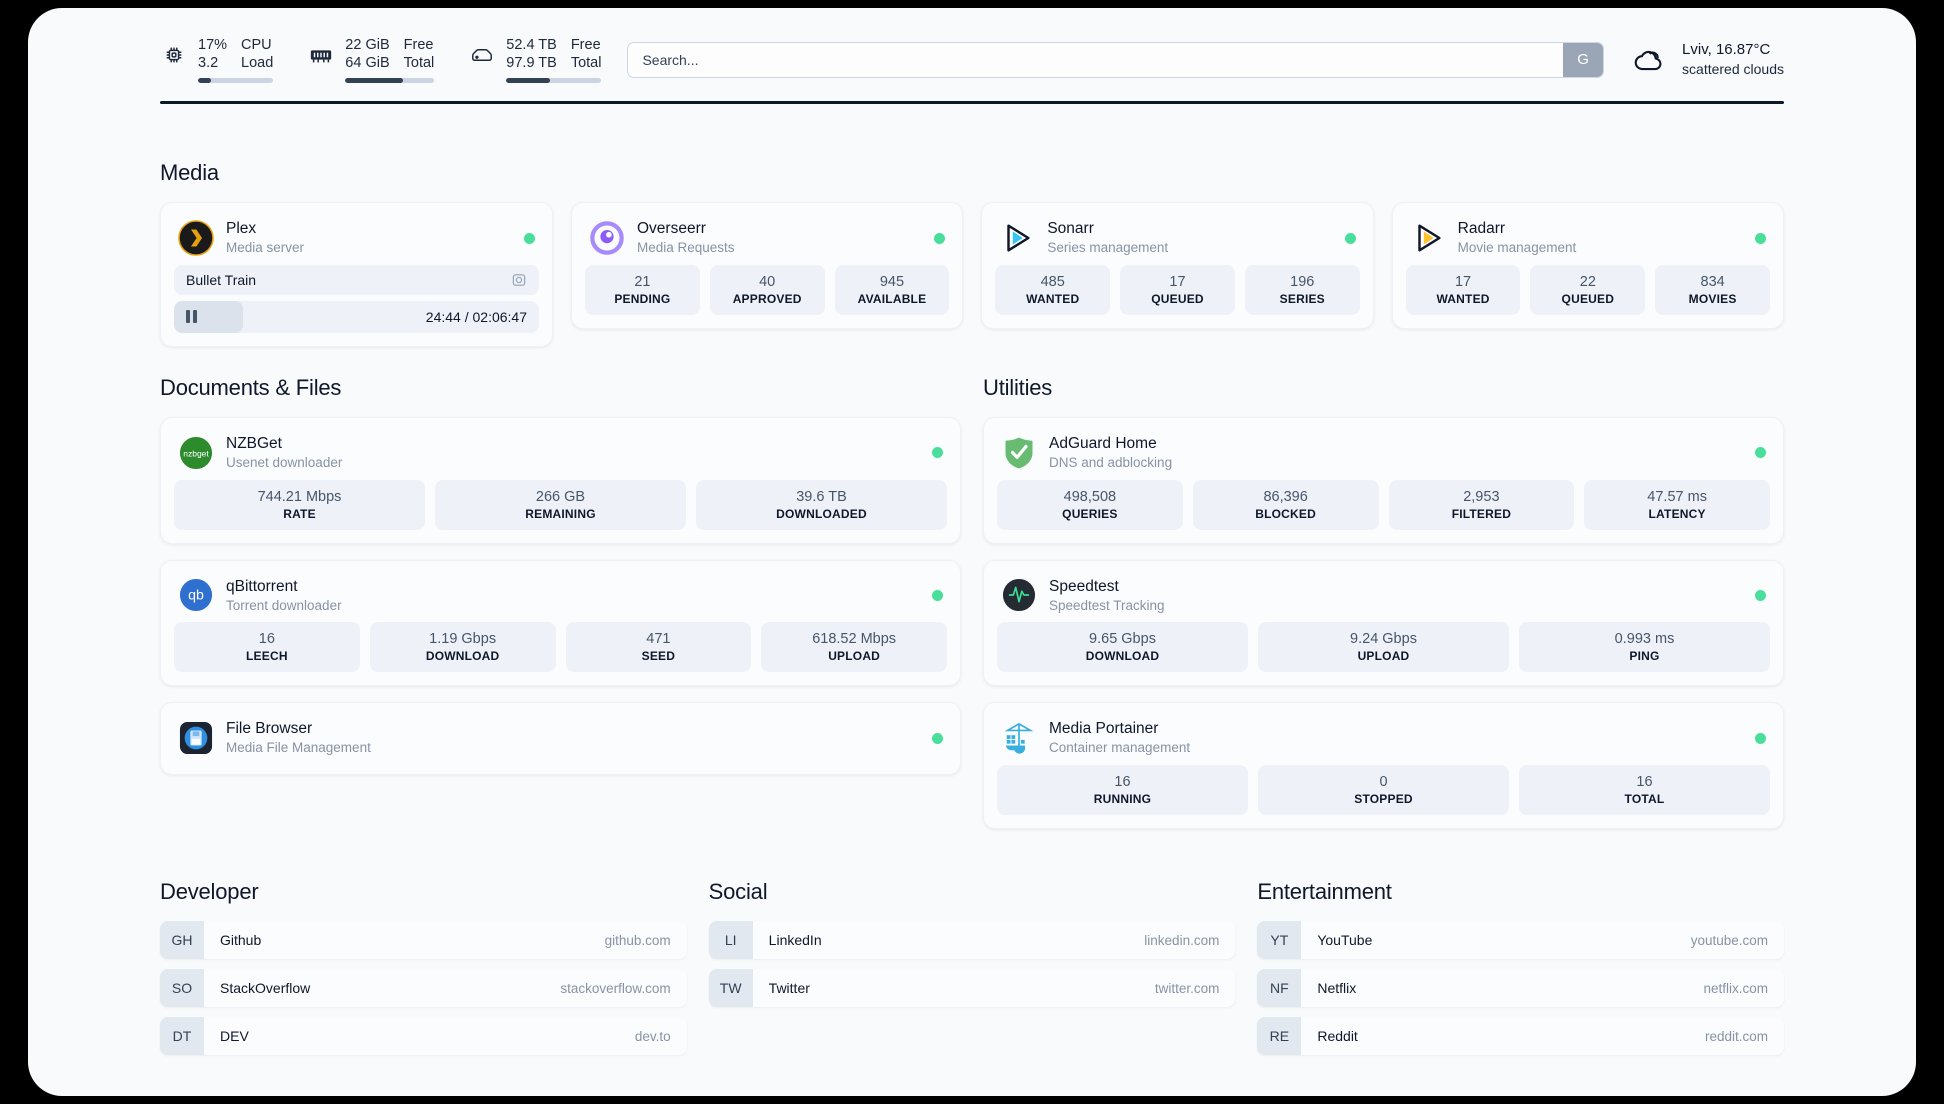 The height and width of the screenshot is (1104, 1944). I want to click on cpu-usage-bar-fill, so click(204, 81).